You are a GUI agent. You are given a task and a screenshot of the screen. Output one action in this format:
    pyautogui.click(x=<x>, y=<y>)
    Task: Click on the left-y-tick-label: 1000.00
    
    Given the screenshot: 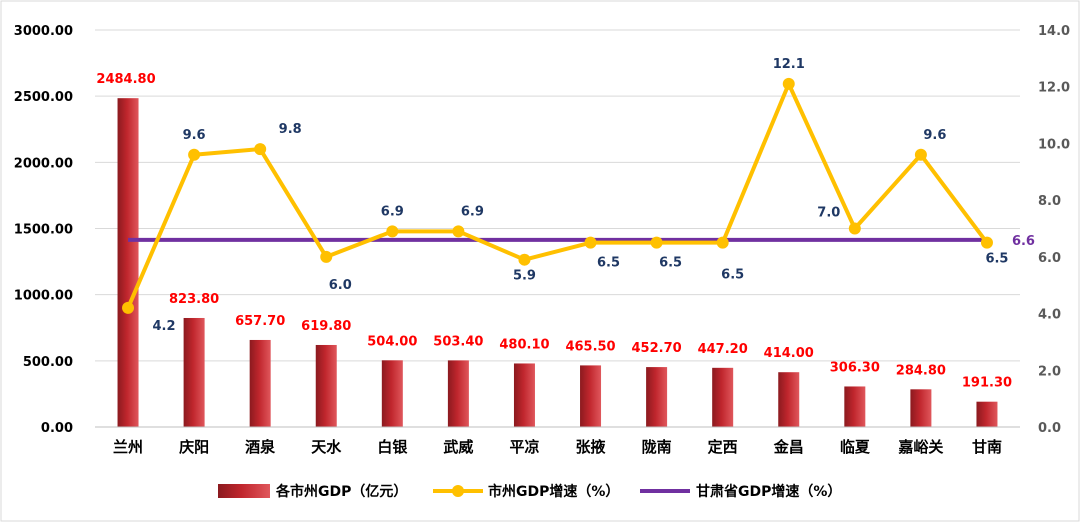 What is the action you would take?
    pyautogui.click(x=43, y=296)
    